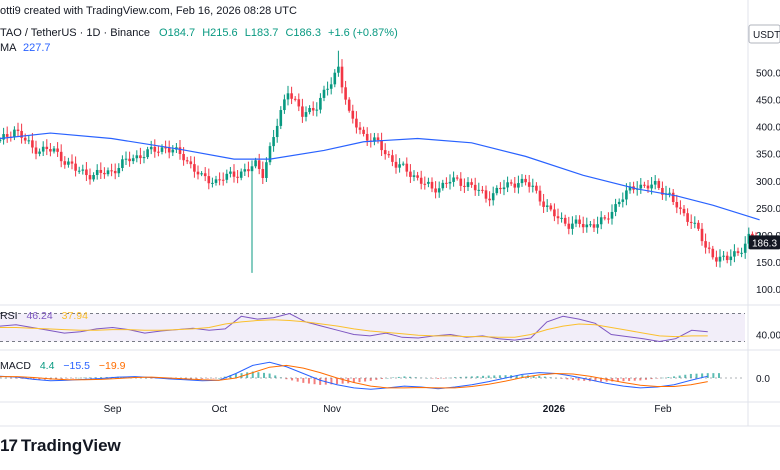 This screenshot has height=470, width=780. What do you see at coordinates (9, 316) in the screenshot?
I see `rsi-label: RSI` at bounding box center [9, 316].